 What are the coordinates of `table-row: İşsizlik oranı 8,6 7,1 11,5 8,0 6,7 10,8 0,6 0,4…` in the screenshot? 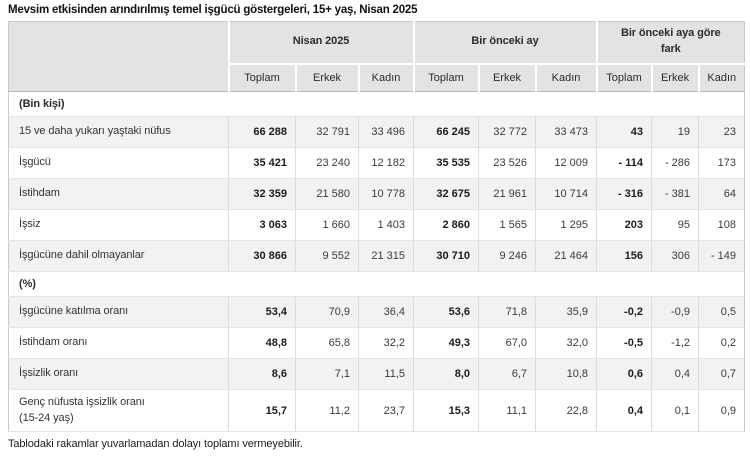 It's located at (376, 374).